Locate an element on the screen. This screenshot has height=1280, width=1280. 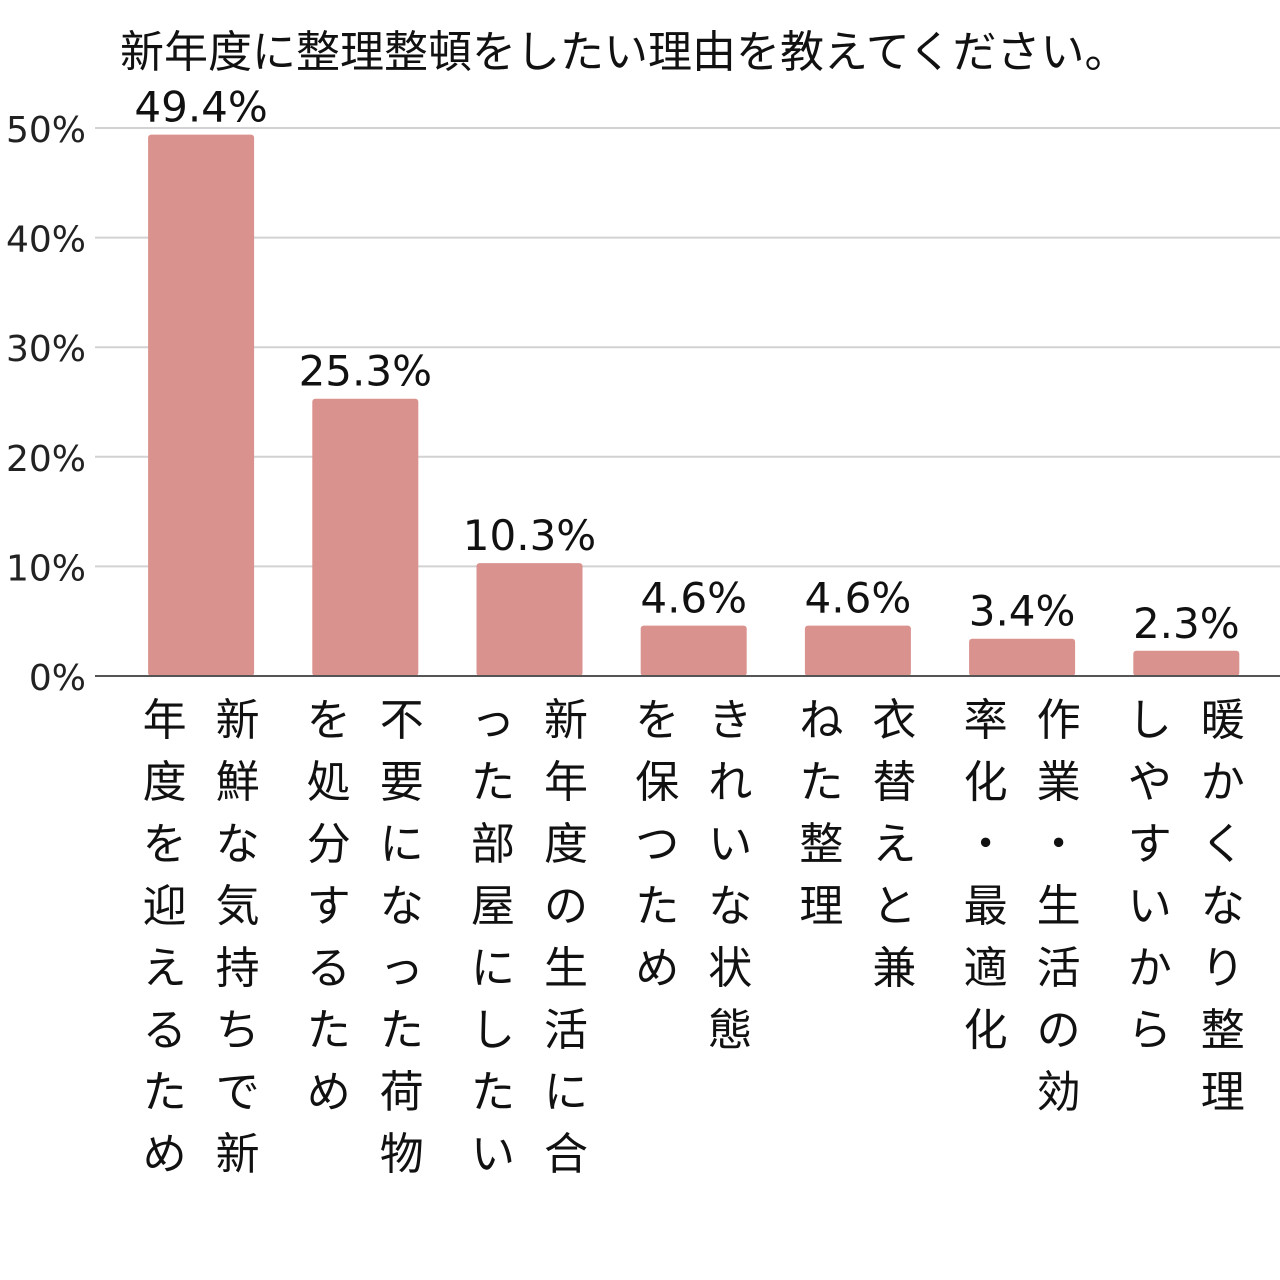
data-label: 2.3% is located at coordinates (1186, 623).